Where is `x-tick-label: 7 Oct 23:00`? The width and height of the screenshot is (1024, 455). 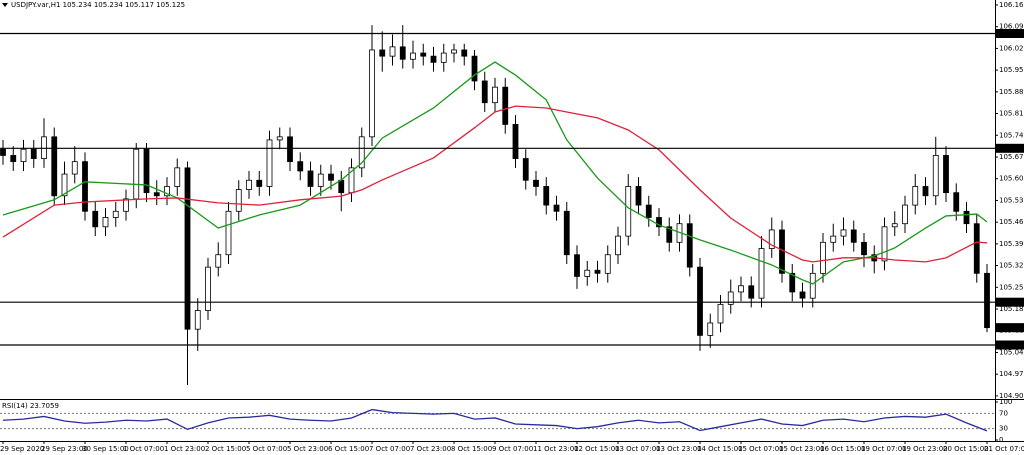 x-tick-label: 7 Oct 23:00 is located at coordinates (430, 449).